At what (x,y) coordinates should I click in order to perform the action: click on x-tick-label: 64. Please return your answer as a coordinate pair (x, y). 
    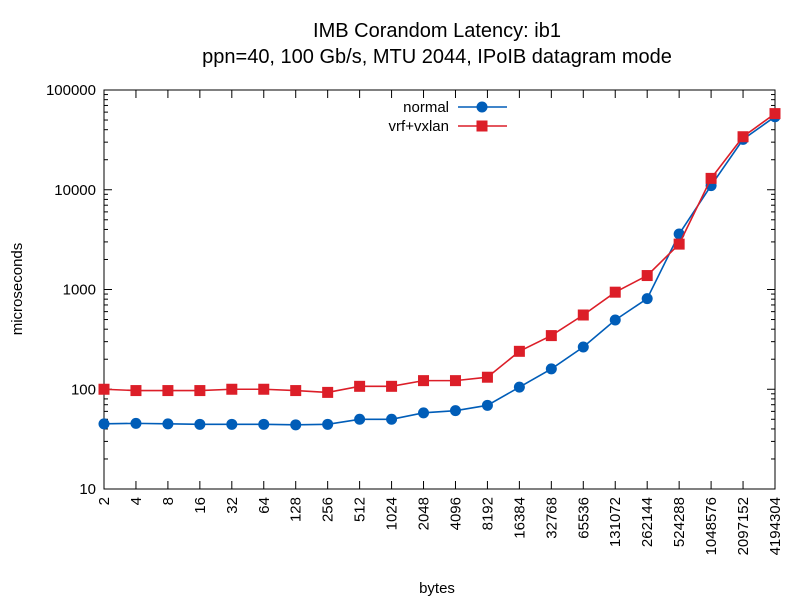
    Looking at the image, I should click on (264, 505).